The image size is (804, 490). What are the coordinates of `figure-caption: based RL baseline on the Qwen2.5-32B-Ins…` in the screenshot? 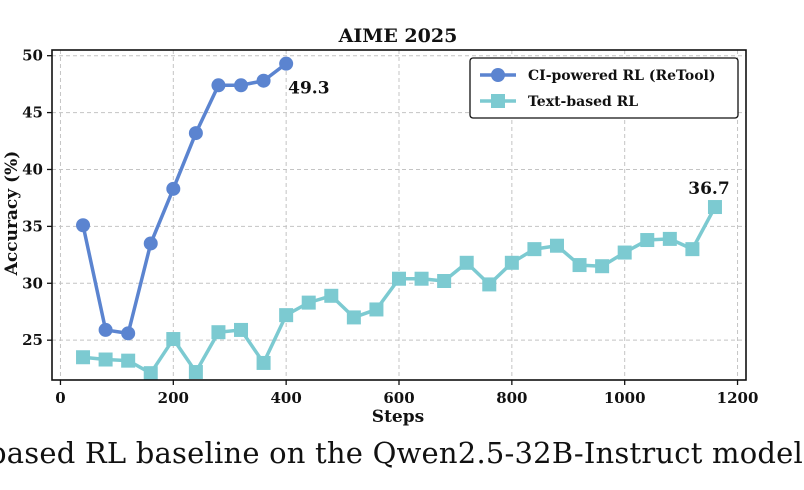 It's located at (402, 453).